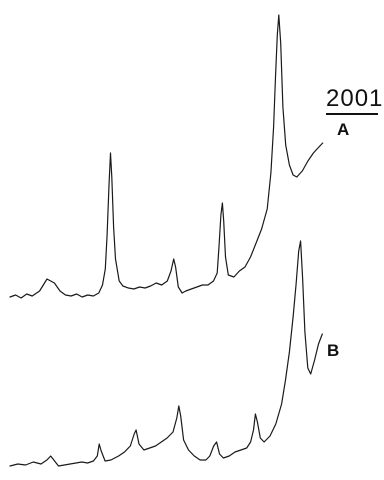 The width and height of the screenshot is (384, 480). What do you see at coordinates (333, 350) in the screenshot?
I see `series-label-b: B` at bounding box center [333, 350].